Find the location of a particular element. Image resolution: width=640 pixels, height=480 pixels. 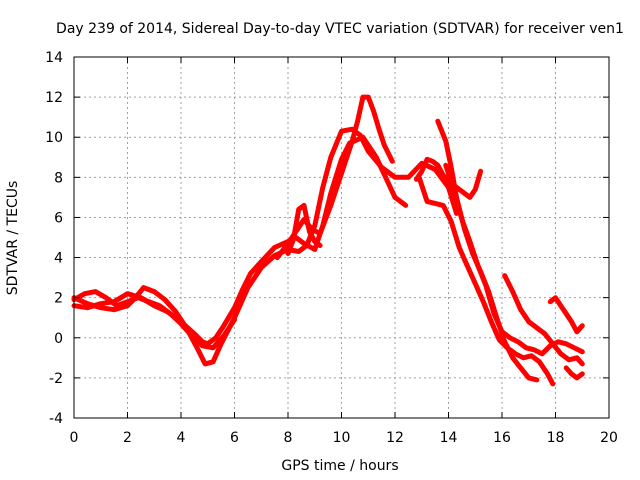

y-tick-label: 4 is located at coordinates (58, 259).